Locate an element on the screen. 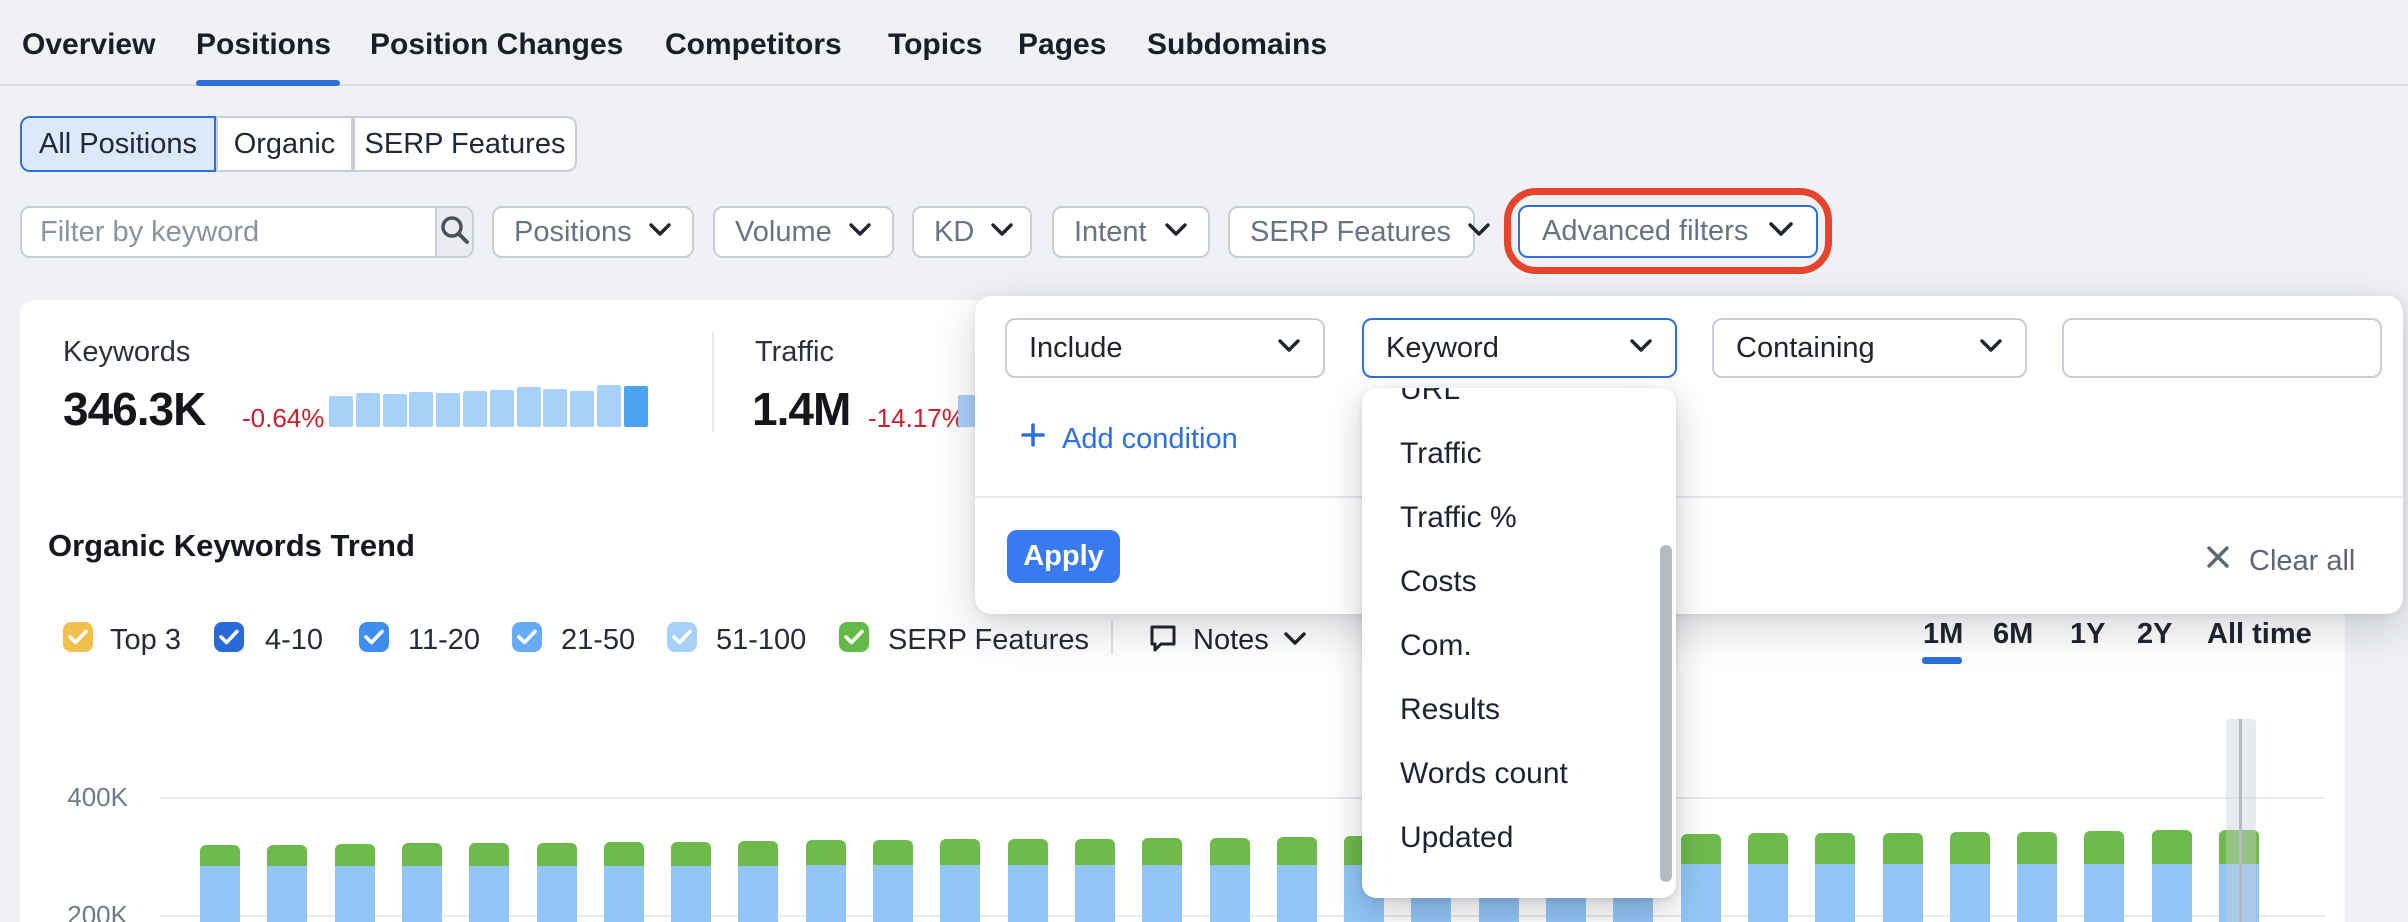 This screenshot has width=2408, height=922. filter-dropdown-intent: Intent is located at coordinates (1131, 232).